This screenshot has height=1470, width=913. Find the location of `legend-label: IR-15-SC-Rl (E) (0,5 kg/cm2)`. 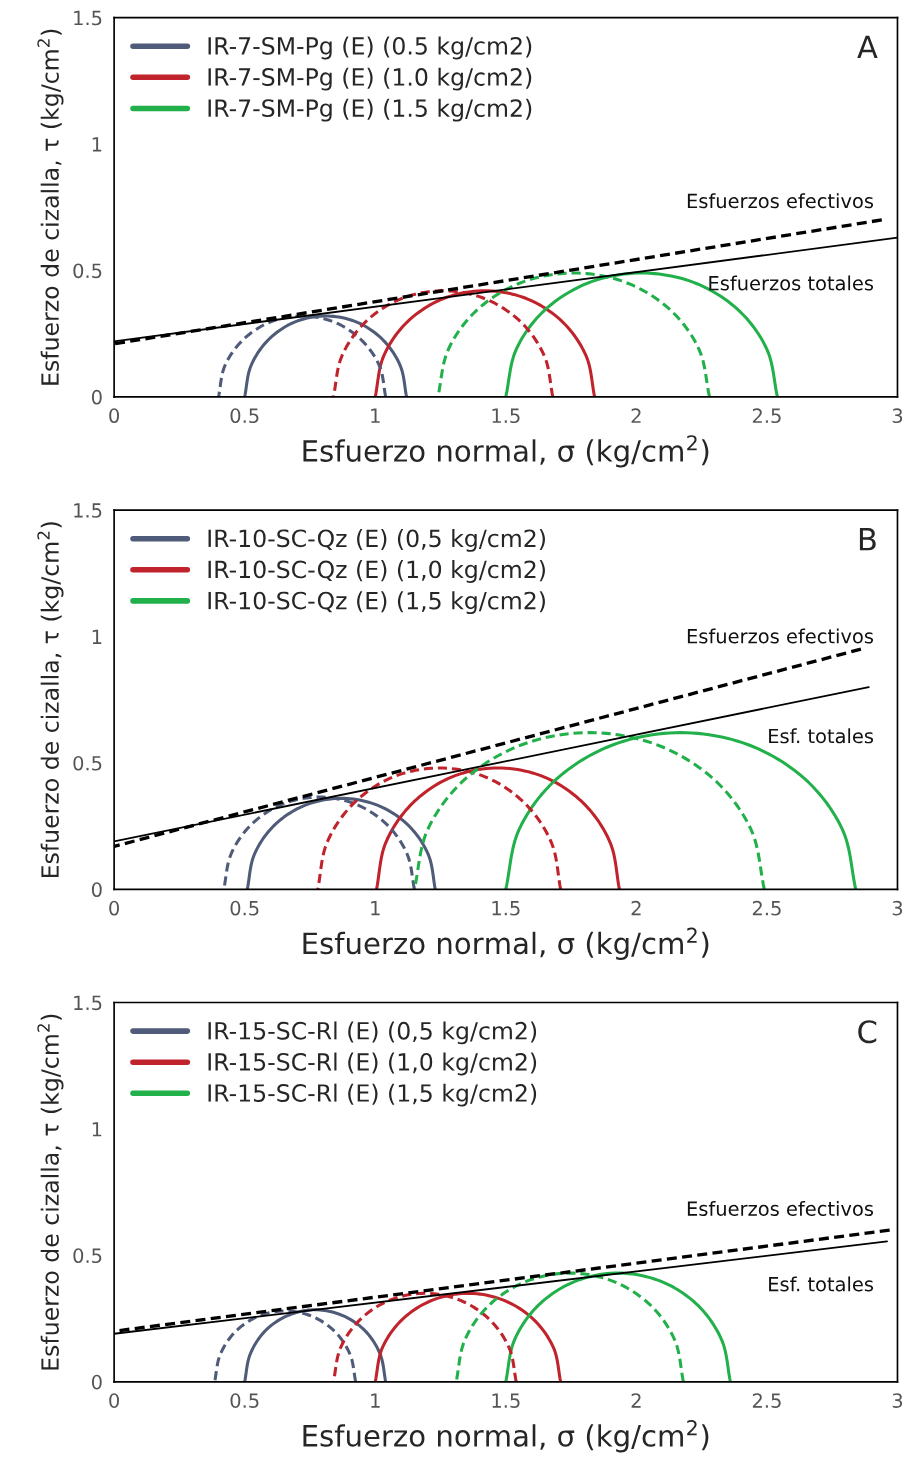

legend-label: IR-15-SC-Rl (E) (0,5 kg/cm2) is located at coordinates (372, 1033).